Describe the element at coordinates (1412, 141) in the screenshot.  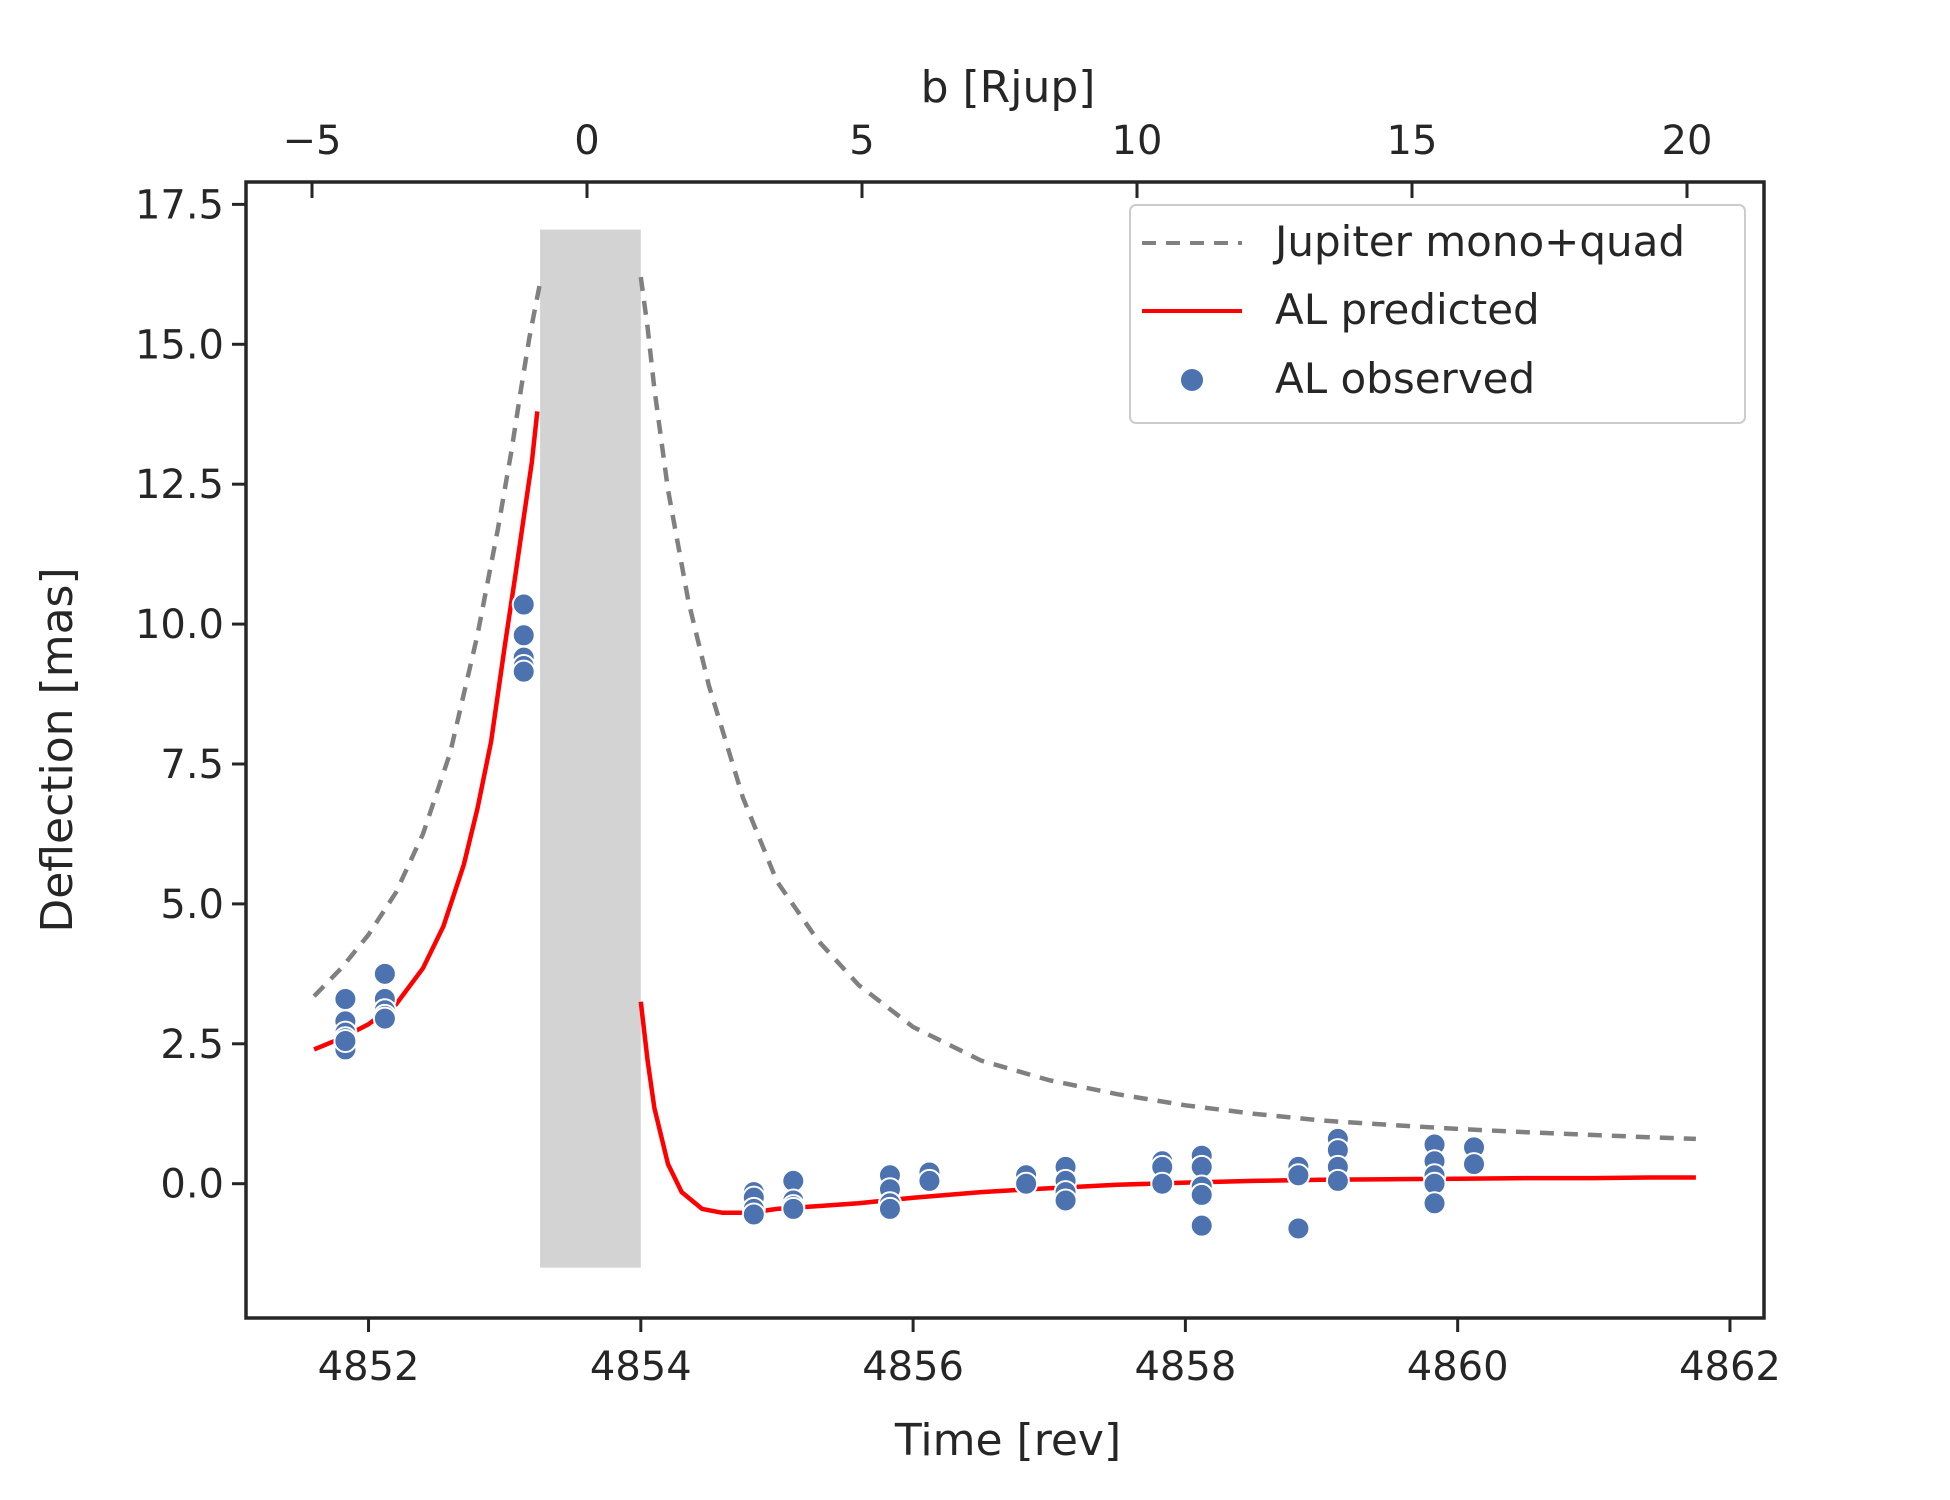
I see `top-x-tick-label: 15` at that location.